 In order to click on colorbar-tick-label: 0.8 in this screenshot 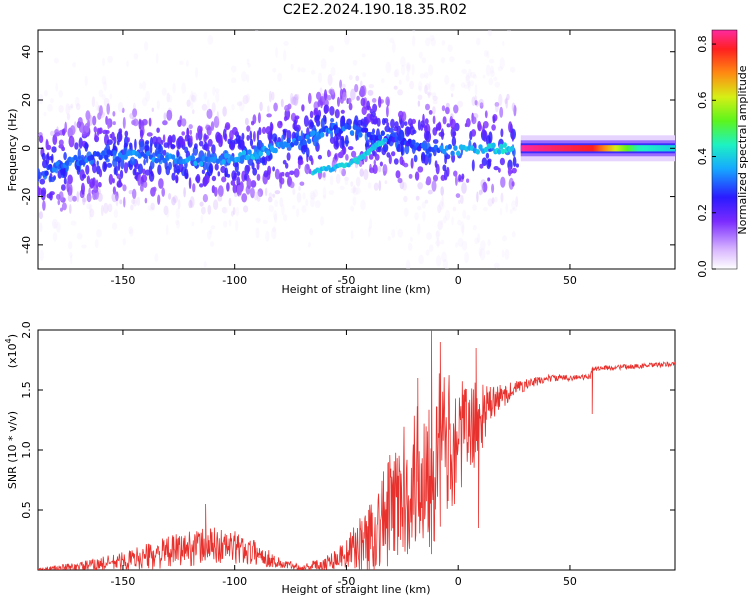, I will do `click(702, 44)`.